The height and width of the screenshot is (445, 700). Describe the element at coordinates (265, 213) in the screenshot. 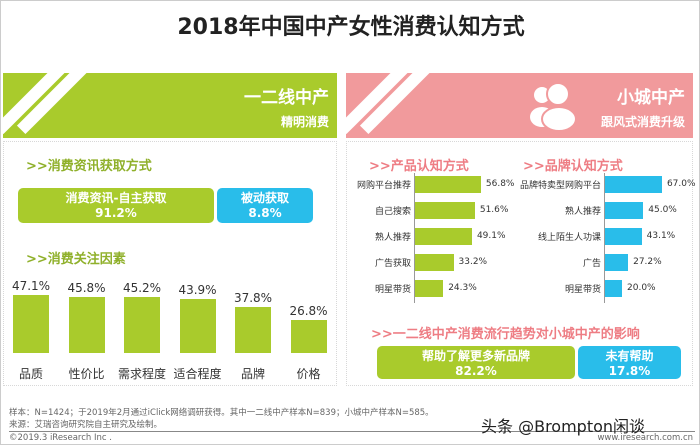

I see `box-value: 8.8%` at that location.